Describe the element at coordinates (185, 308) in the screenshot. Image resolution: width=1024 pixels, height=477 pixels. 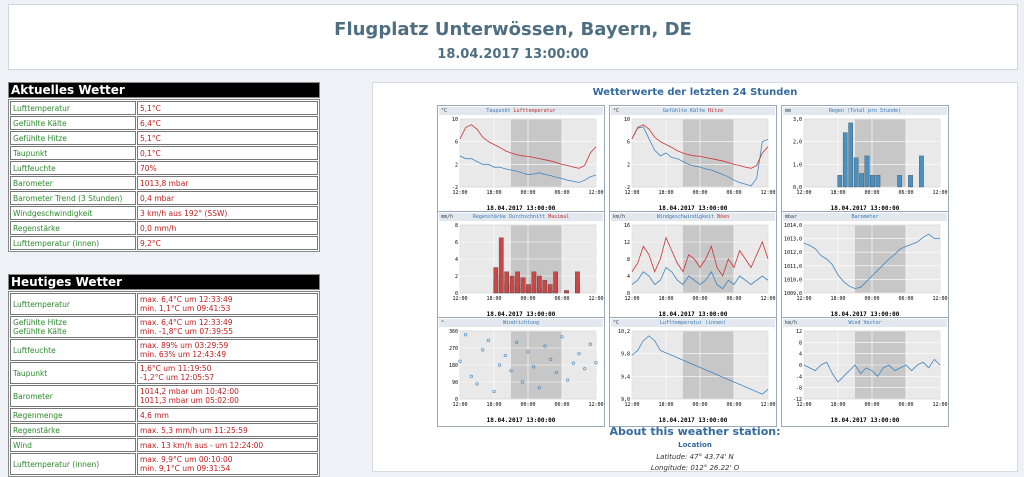
I see `row-value-line: min. 1,1°C um 09:41:53` at that location.